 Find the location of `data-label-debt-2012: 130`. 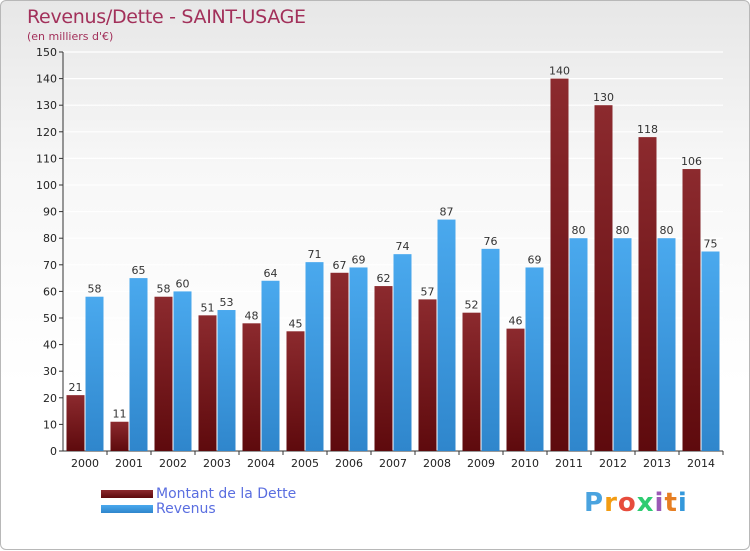

data-label-debt-2012: 130 is located at coordinates (603, 97).